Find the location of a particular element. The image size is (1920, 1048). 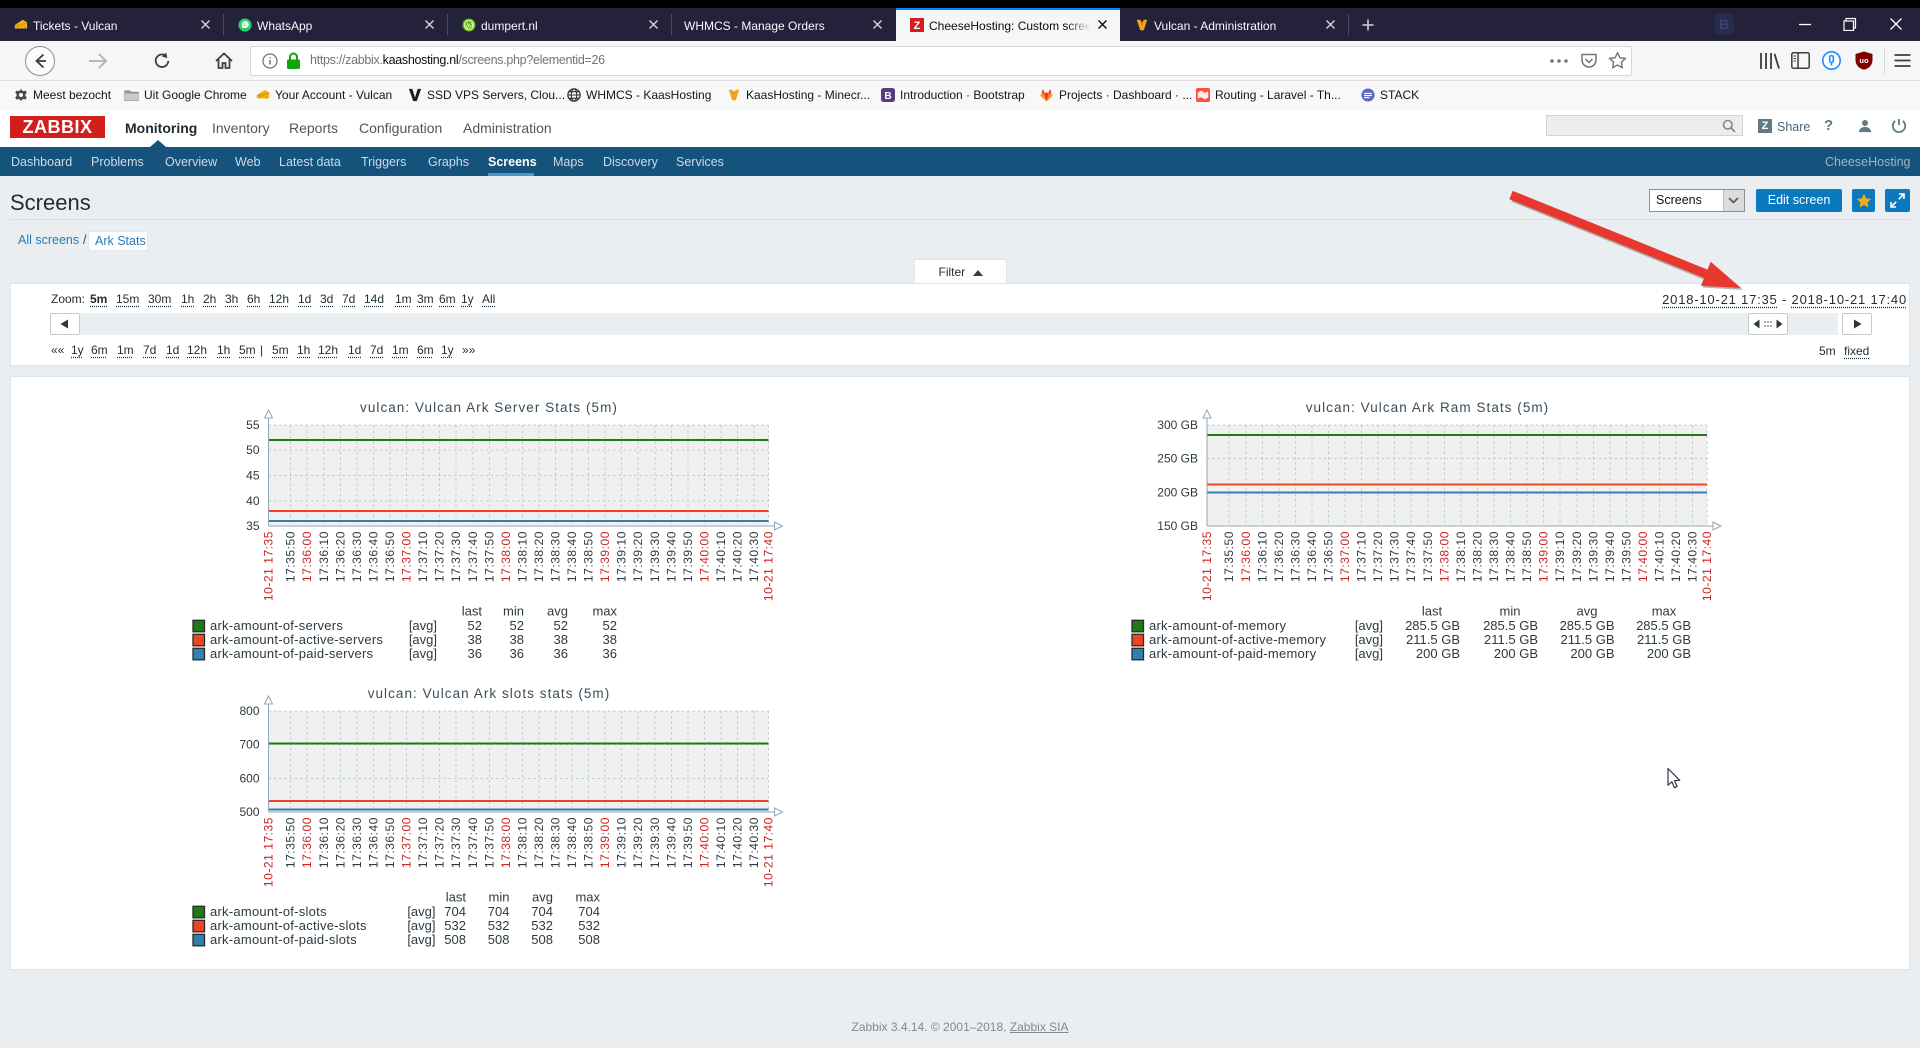

svg-text: uo is located at coordinates (1864, 60).